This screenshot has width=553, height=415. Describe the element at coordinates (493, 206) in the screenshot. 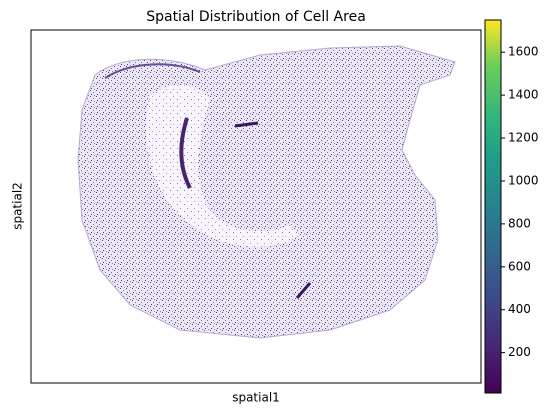

I see `colorbar` at that location.